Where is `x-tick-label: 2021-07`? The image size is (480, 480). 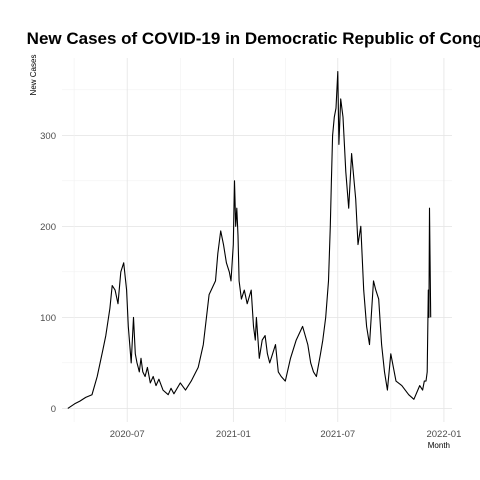
x-tick-label: 2021-07 is located at coordinates (337, 434).